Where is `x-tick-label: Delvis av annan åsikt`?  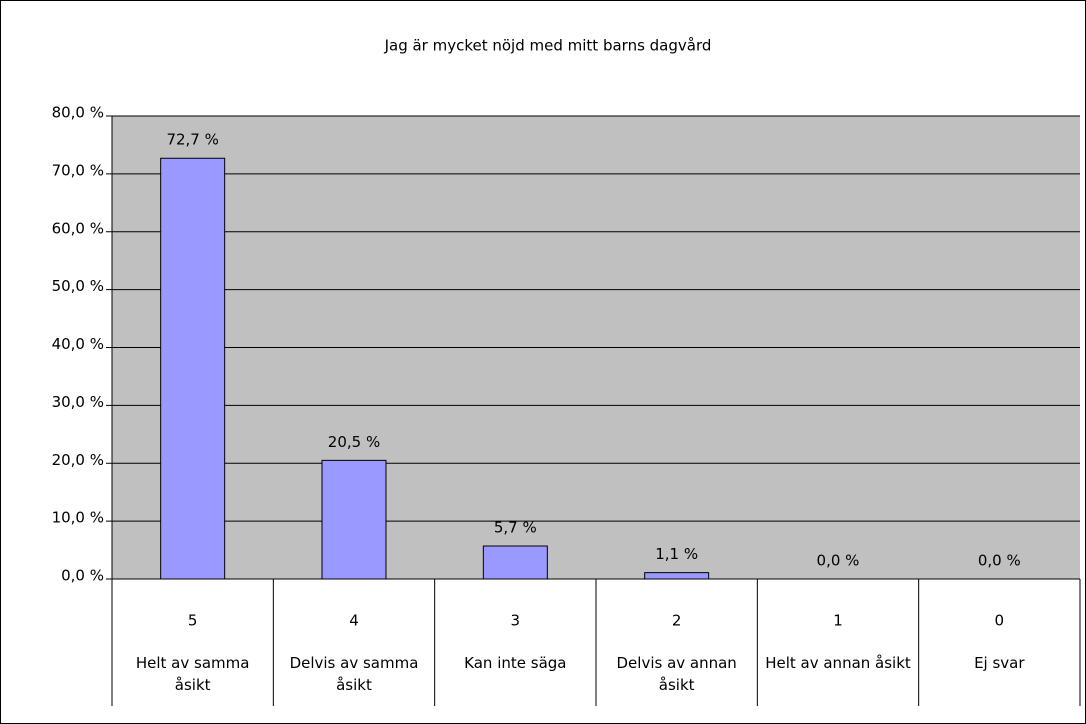 x-tick-label: Delvis av annan åsikt is located at coordinates (676, 674).